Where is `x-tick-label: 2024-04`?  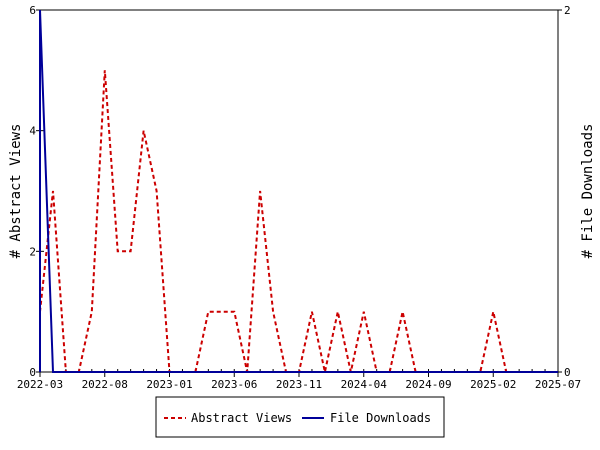 x-tick-label: 2024-04 is located at coordinates (364, 384).